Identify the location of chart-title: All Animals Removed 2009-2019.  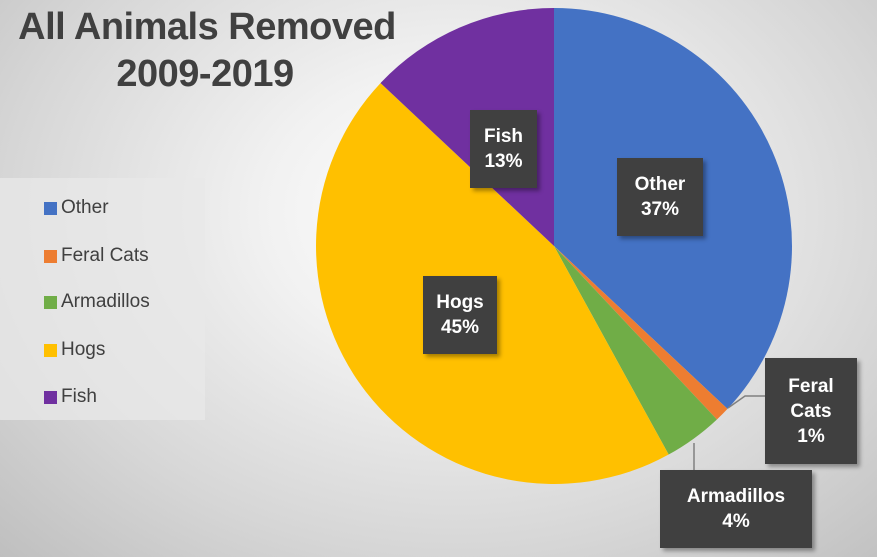
(210, 51).